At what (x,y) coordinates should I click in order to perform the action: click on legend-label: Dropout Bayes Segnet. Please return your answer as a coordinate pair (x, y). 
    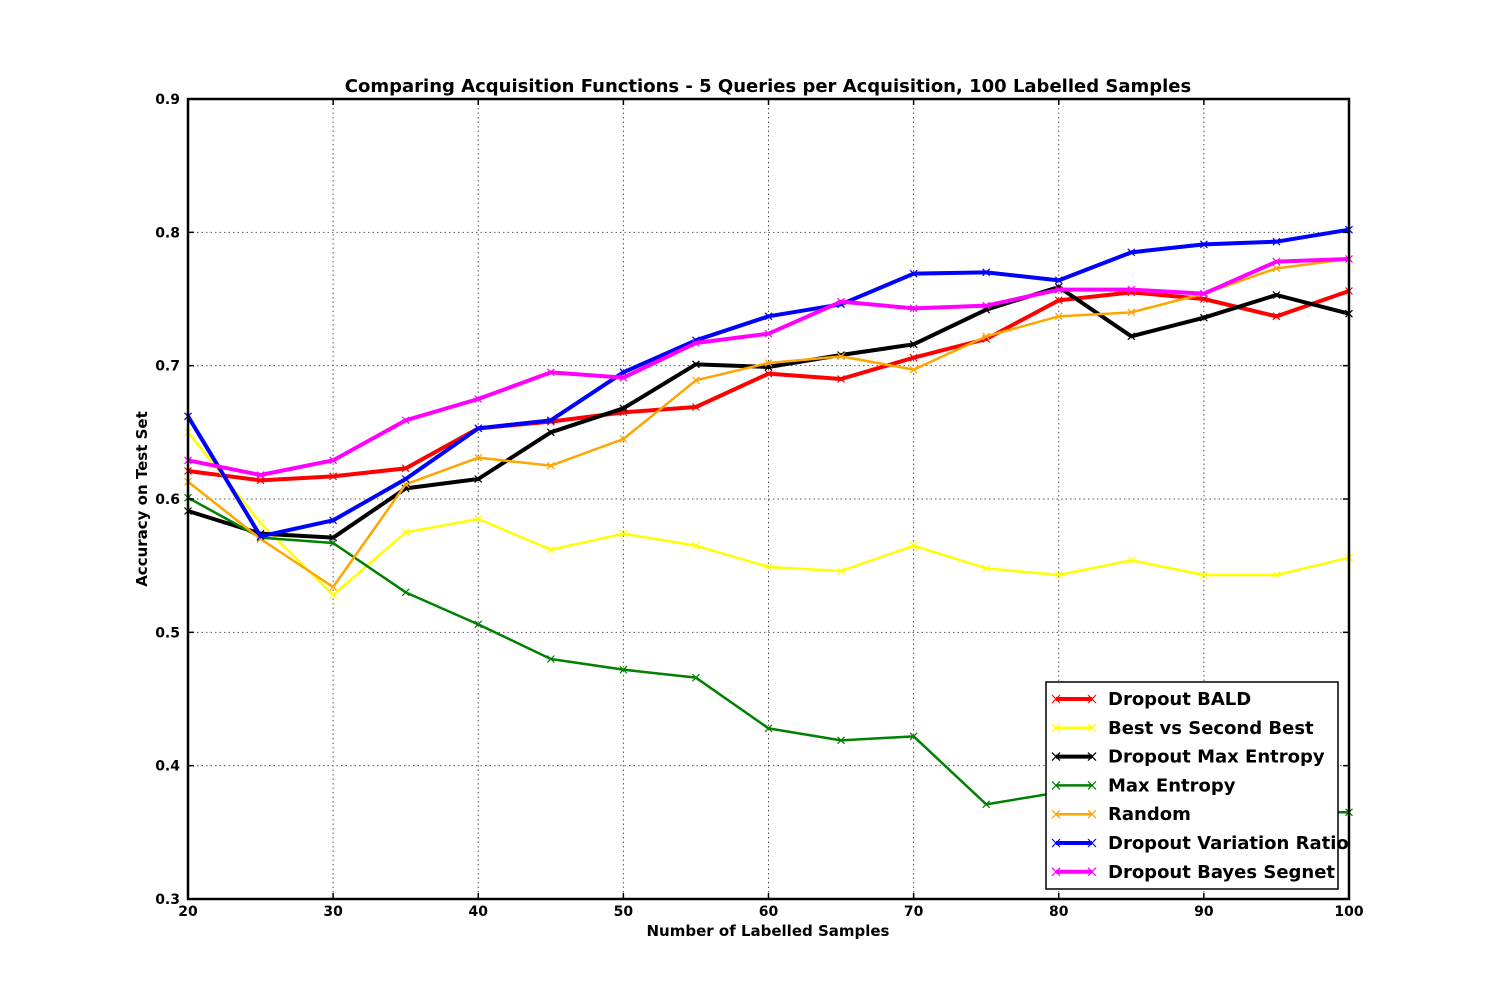
    Looking at the image, I should click on (1221, 872).